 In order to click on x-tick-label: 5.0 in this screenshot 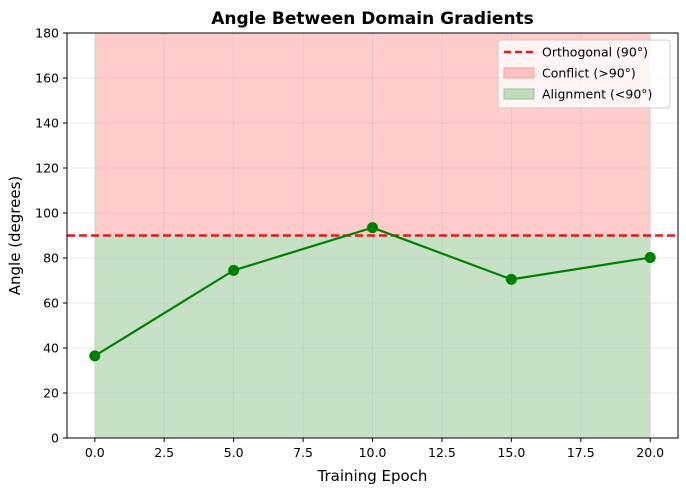, I will do `click(234, 452)`.